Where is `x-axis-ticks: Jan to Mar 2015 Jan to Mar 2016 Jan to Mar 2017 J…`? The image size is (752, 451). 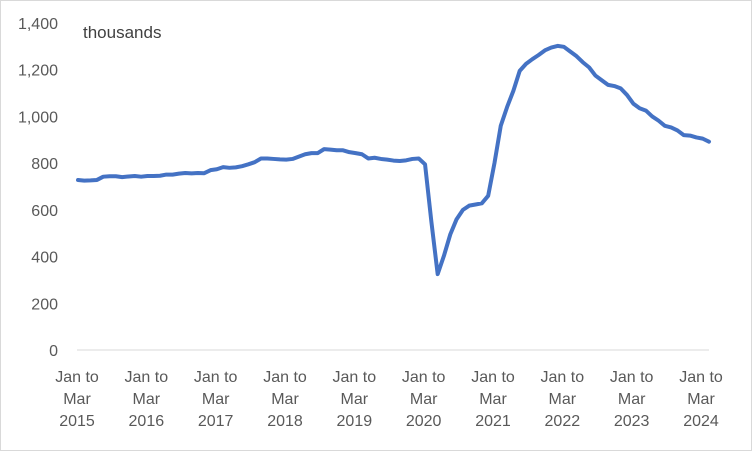
x-axis-ticks: Jan to Mar 2015 Jan to Mar 2016 Jan to Mar 2017 J… is located at coordinates (389, 399).